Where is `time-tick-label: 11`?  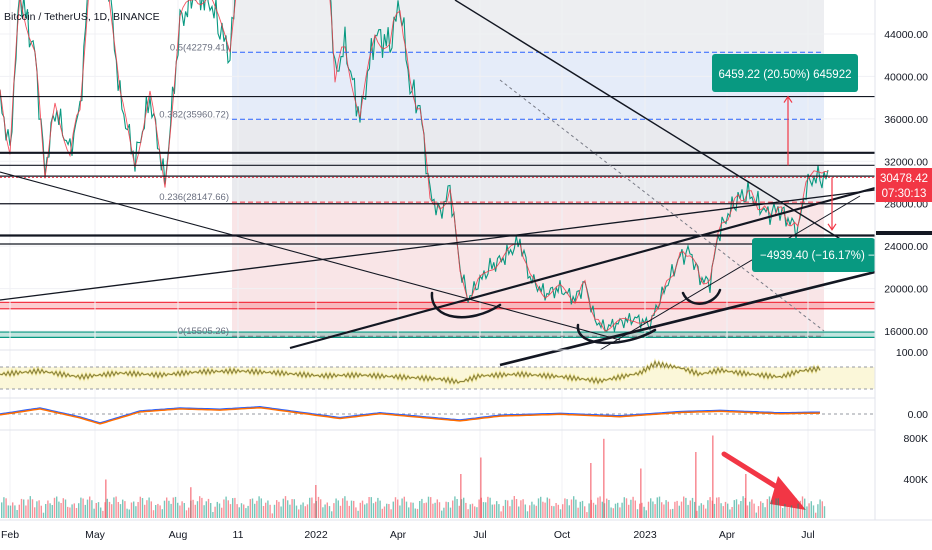 time-tick-label: 11 is located at coordinates (238, 535).